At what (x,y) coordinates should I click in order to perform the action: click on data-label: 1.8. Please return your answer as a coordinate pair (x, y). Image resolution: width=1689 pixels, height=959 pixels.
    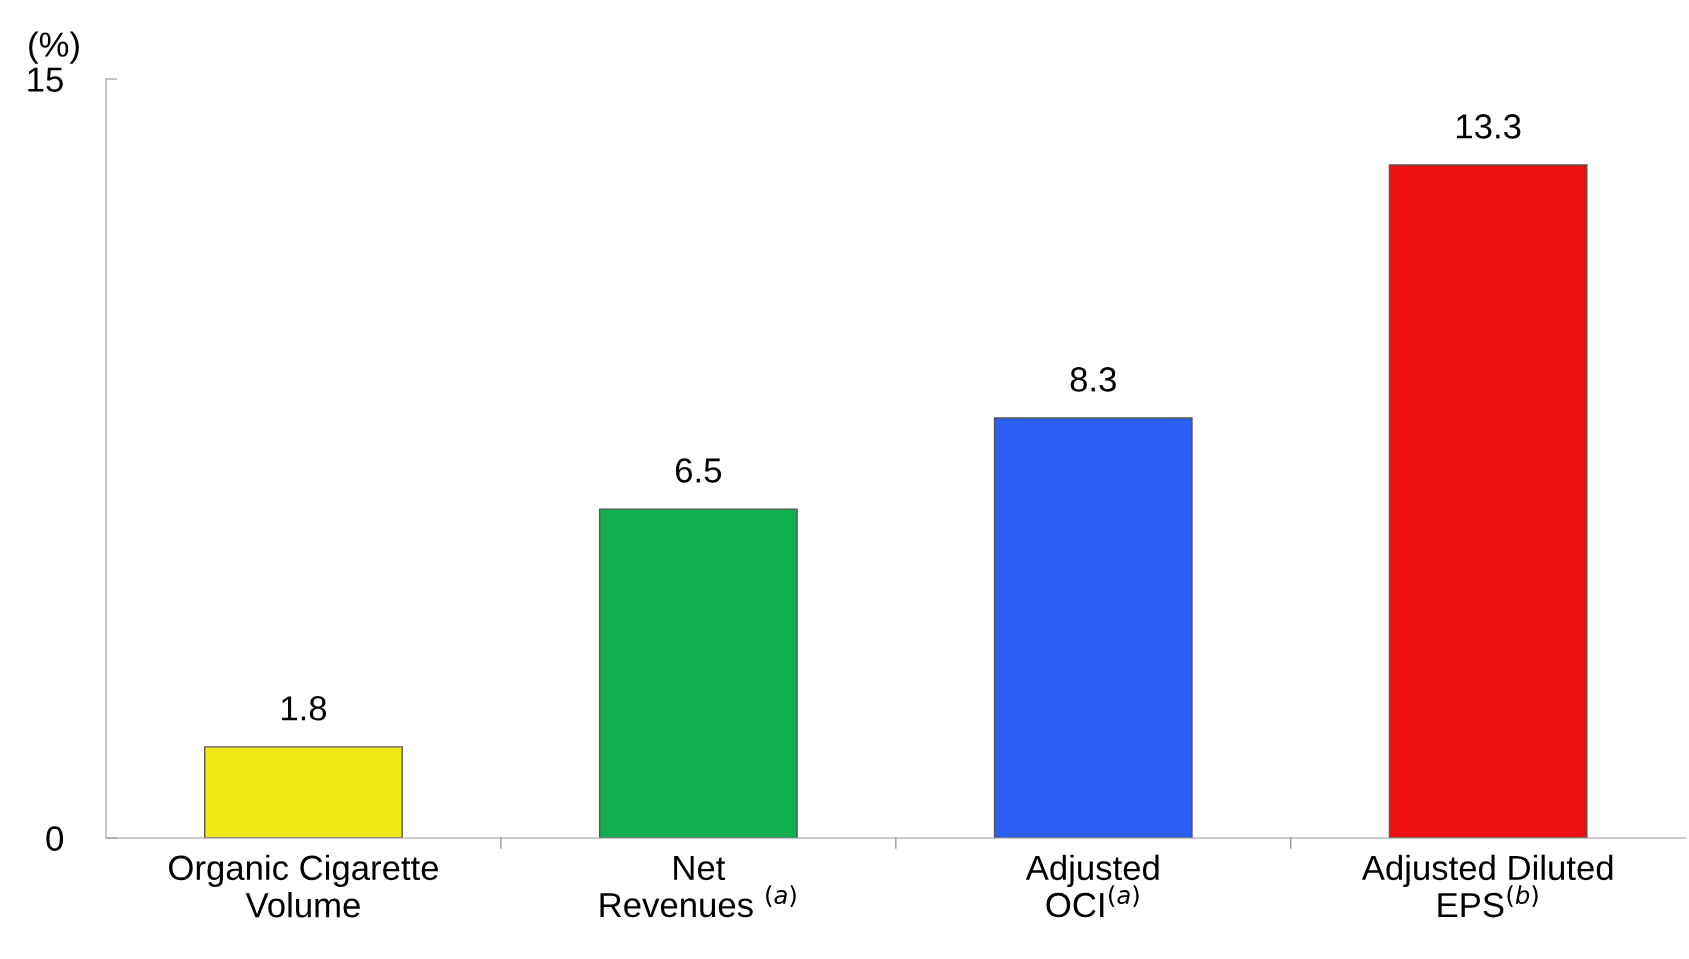
    Looking at the image, I should click on (304, 708).